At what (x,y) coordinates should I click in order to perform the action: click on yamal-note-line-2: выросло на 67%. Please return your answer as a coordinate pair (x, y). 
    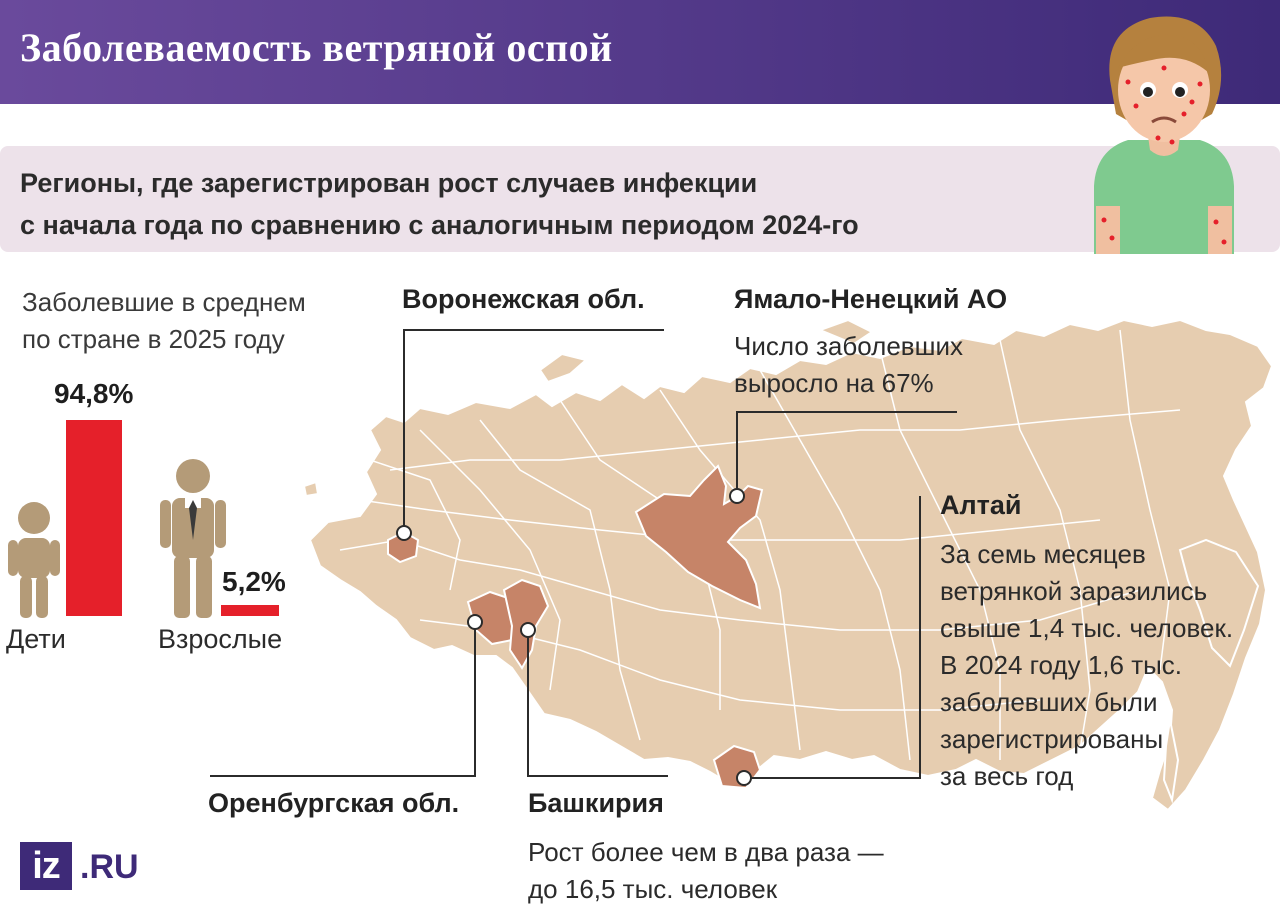
    Looking at the image, I should click on (834, 383).